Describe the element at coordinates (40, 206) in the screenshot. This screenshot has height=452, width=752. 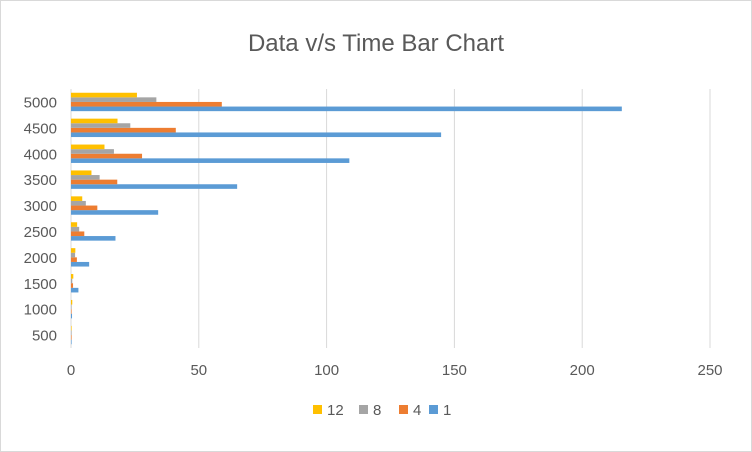
I see `y-tick-label: 3000` at that location.